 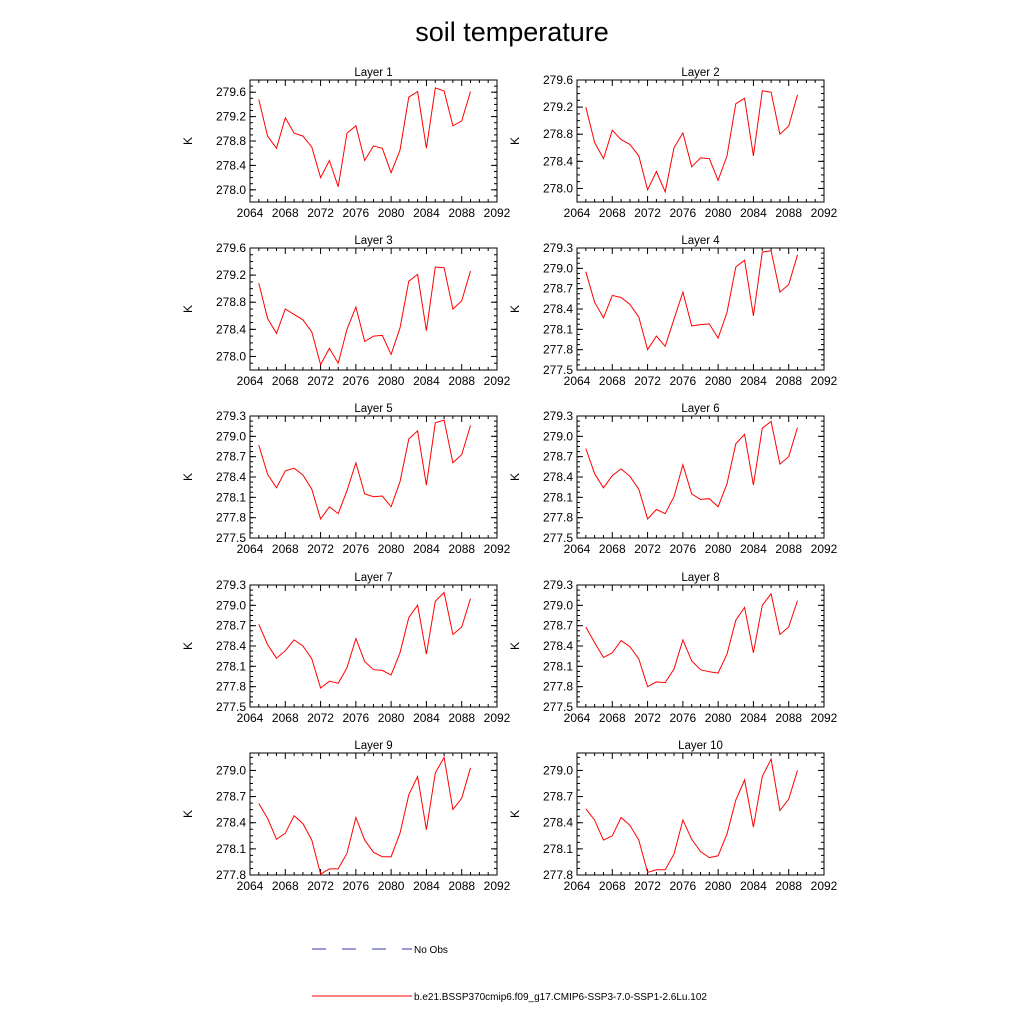 I want to click on layer-3-xtick-label: 2088, so click(x=461, y=381).